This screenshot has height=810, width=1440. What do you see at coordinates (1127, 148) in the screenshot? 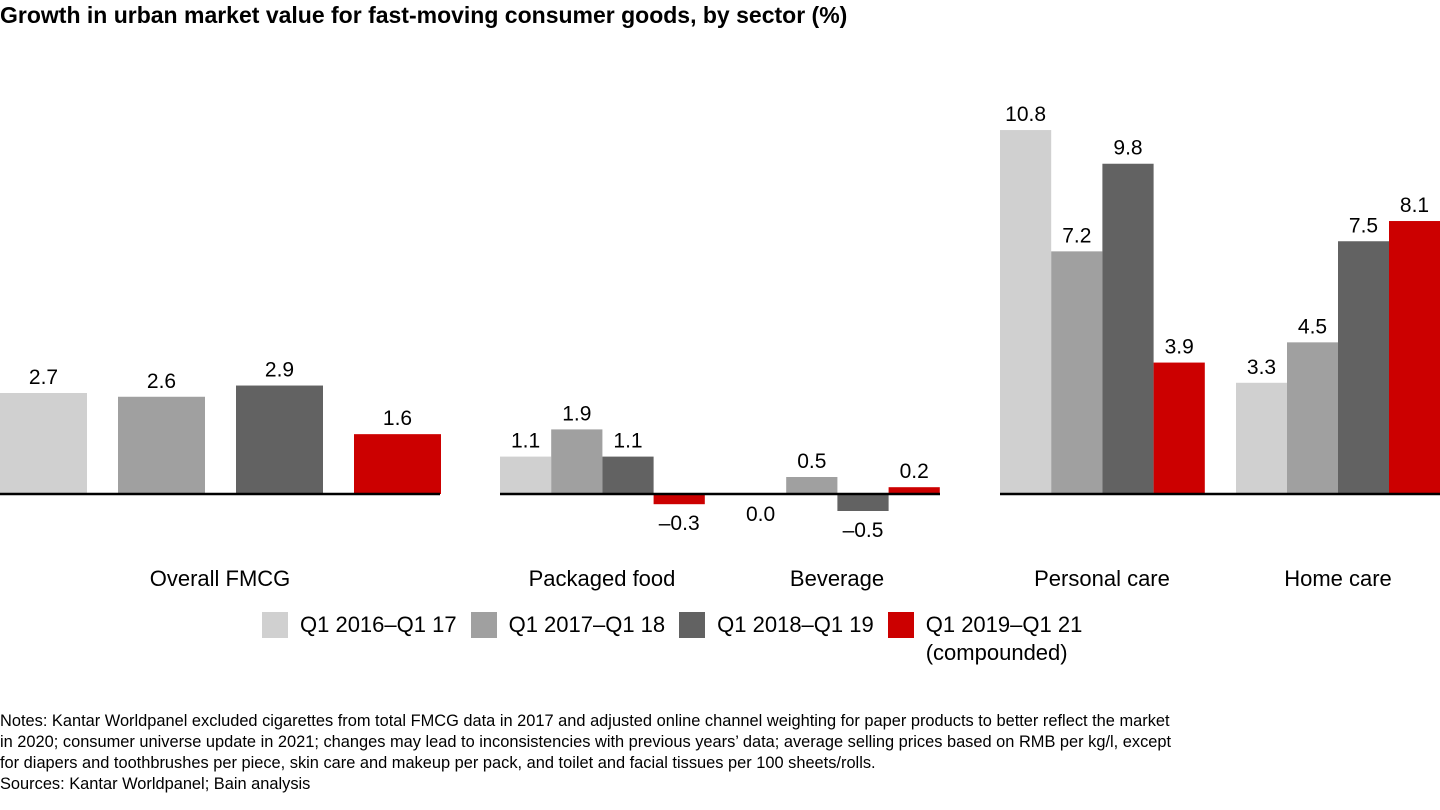
I see `data-label: 9.8` at bounding box center [1127, 148].